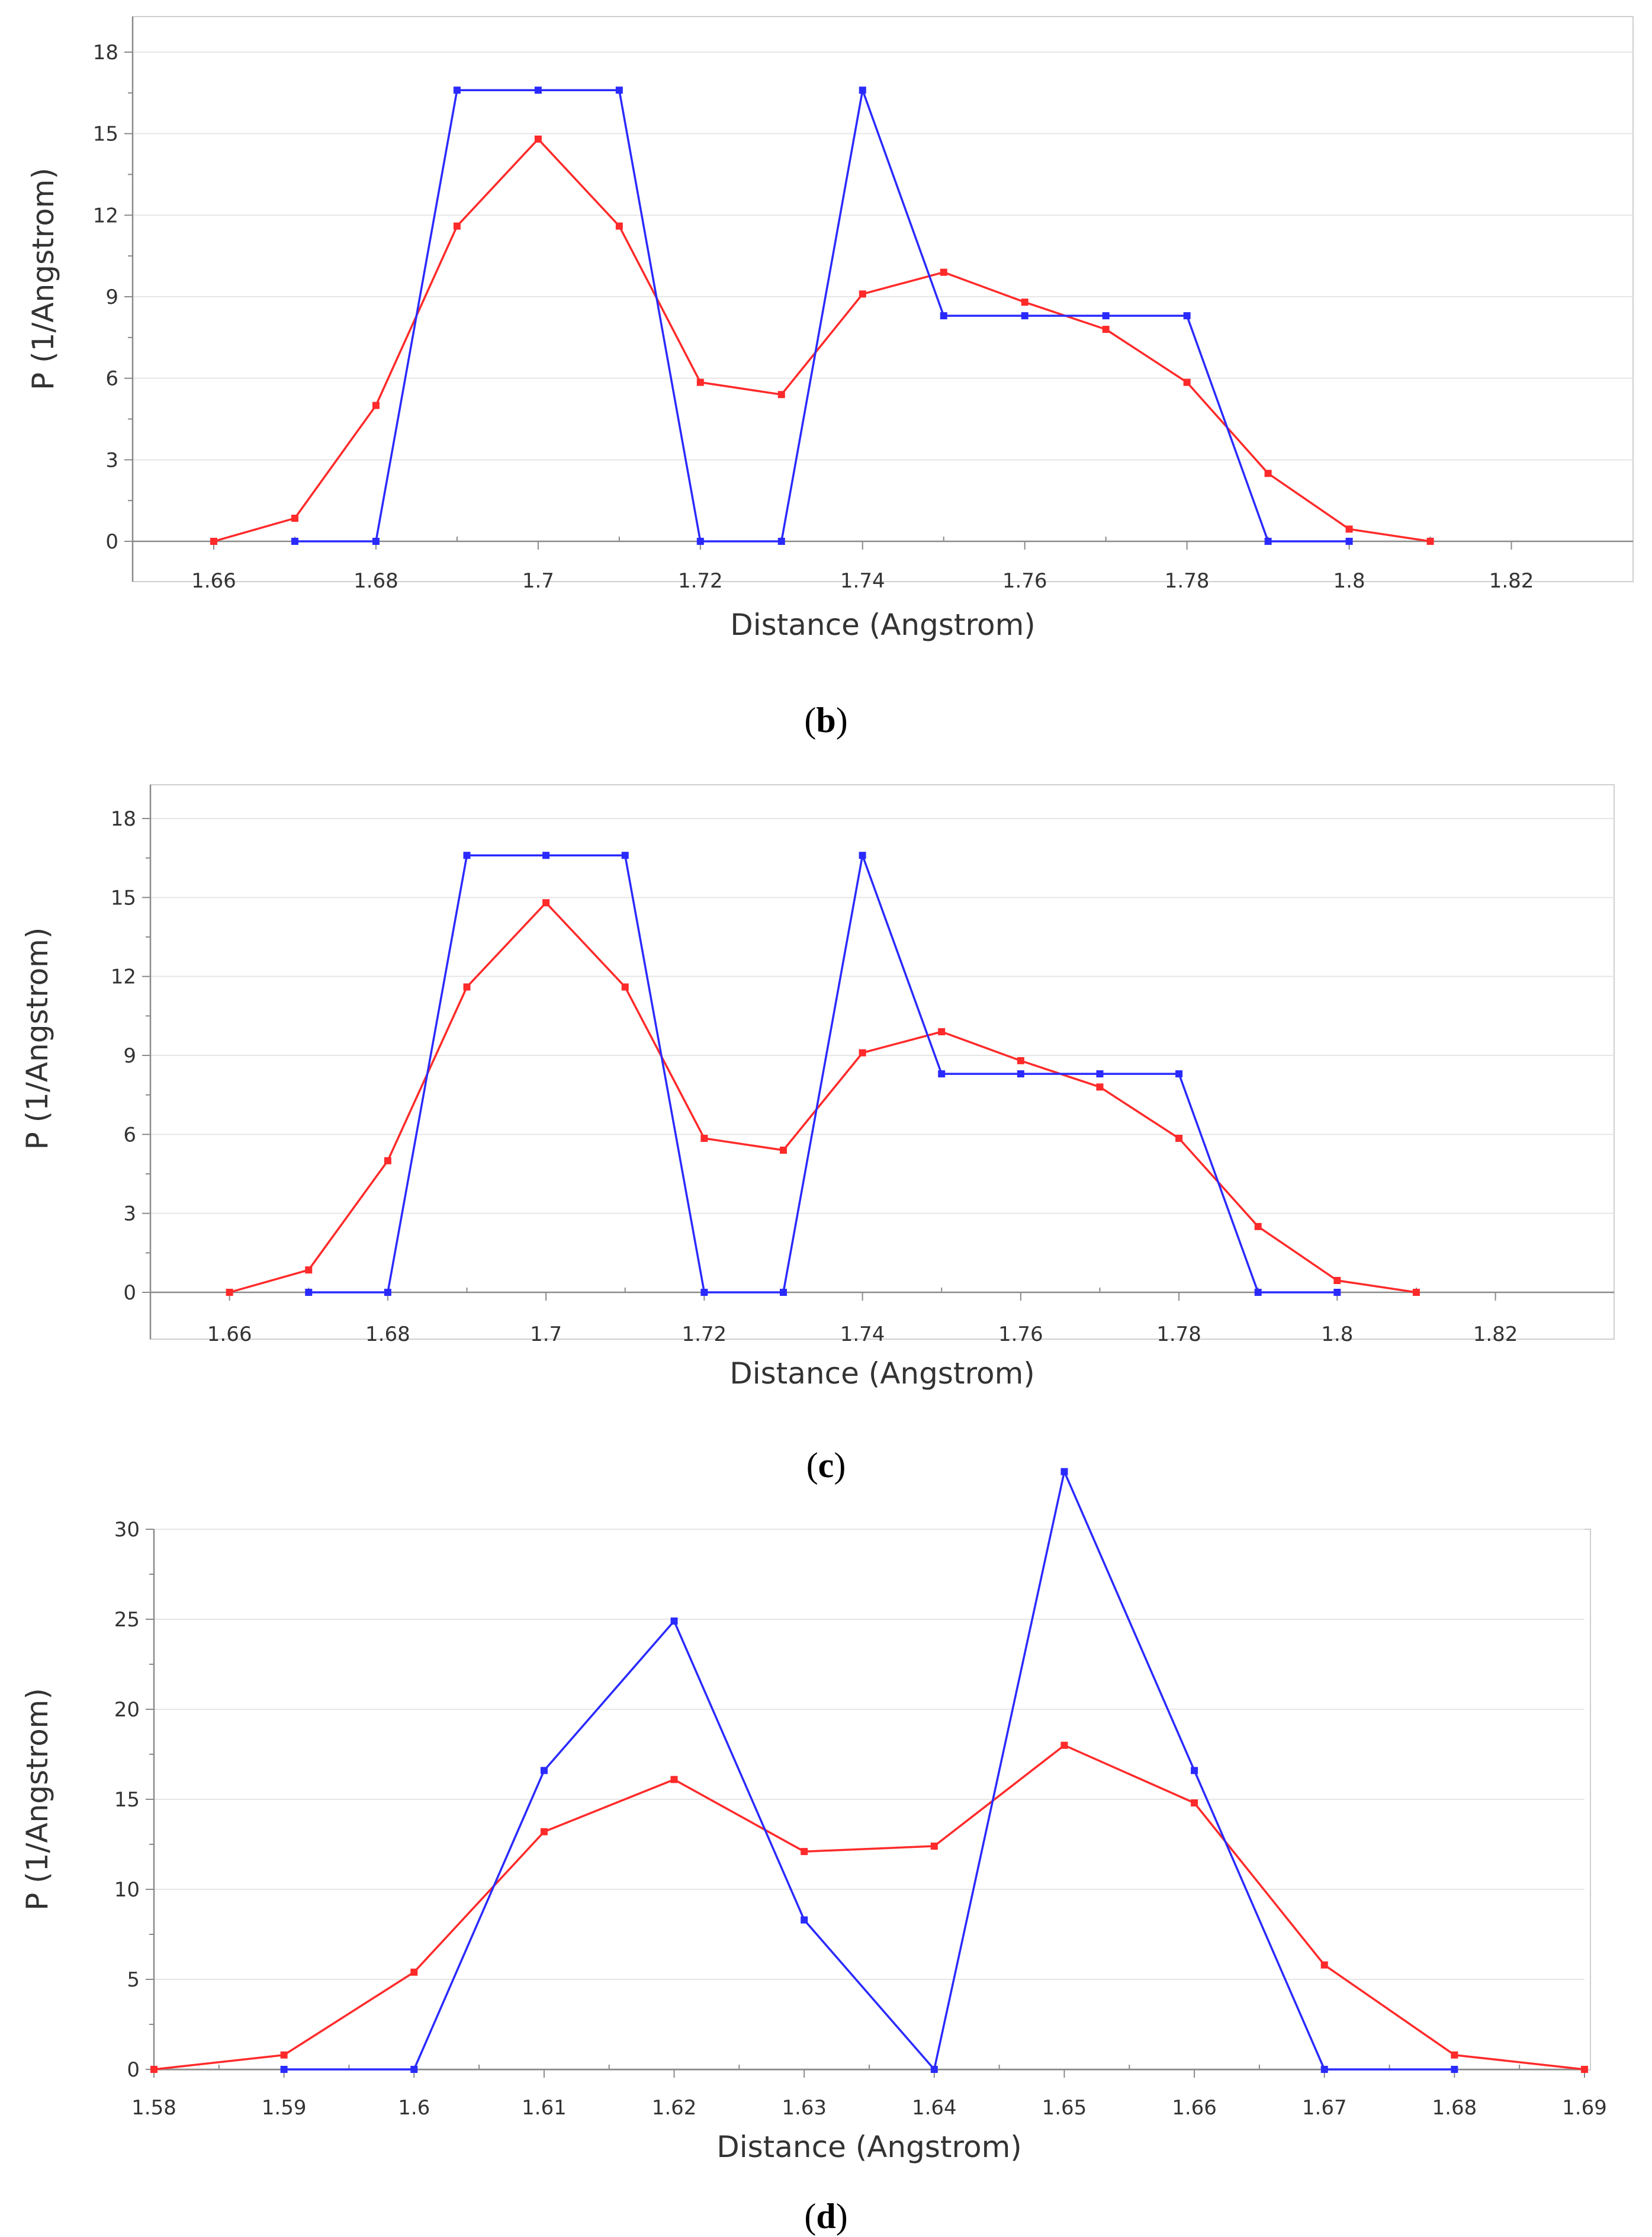 The height and width of the screenshot is (2237, 1652). Describe the element at coordinates (1187, 581) in the screenshot. I see `x-tick-label: 1.78` at that location.